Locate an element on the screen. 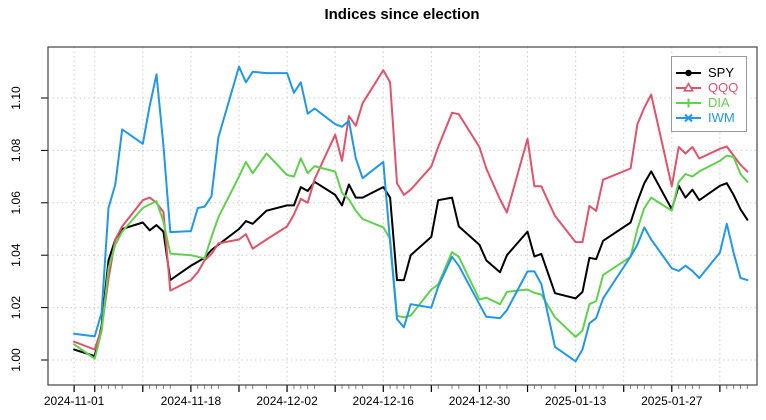  y-tick-label: 1.02 is located at coordinates (16, 308).